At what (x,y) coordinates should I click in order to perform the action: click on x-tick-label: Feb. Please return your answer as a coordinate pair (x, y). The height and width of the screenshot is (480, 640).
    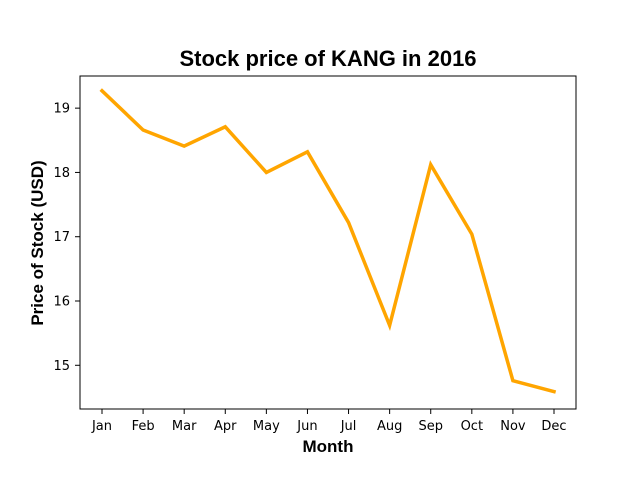
    Looking at the image, I should click on (143, 426).